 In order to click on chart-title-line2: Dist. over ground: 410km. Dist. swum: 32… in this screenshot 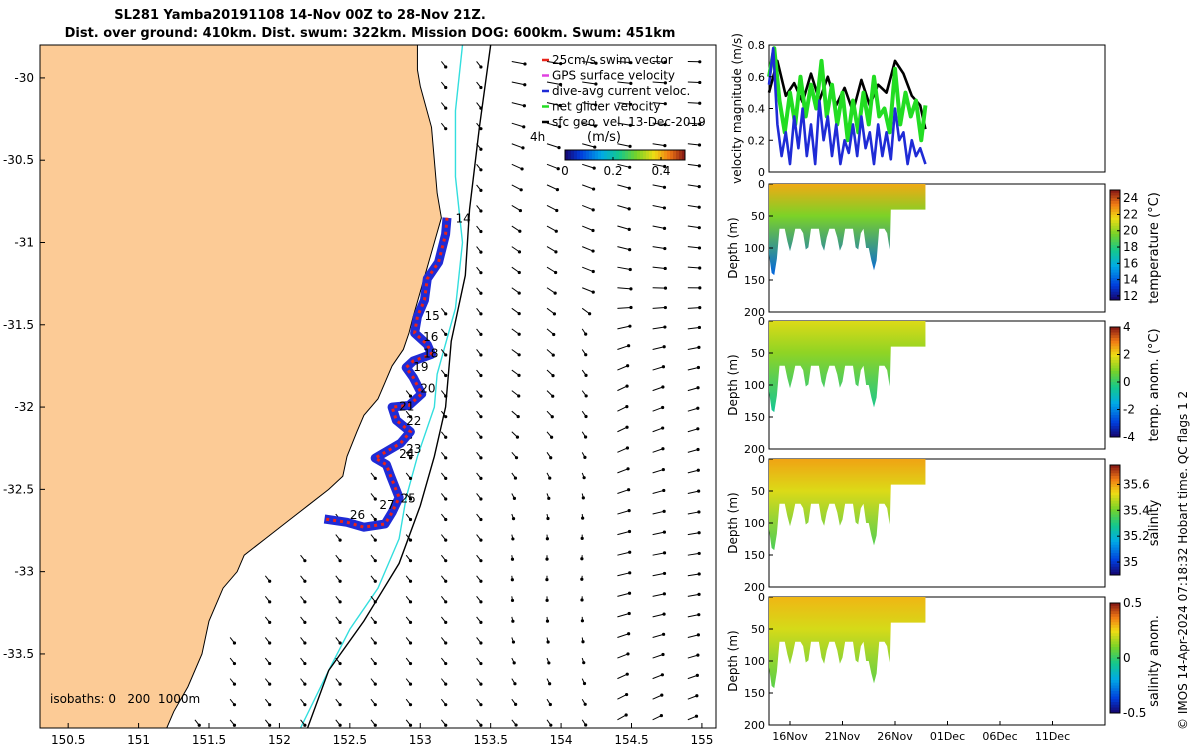, I will do `click(370, 33)`.